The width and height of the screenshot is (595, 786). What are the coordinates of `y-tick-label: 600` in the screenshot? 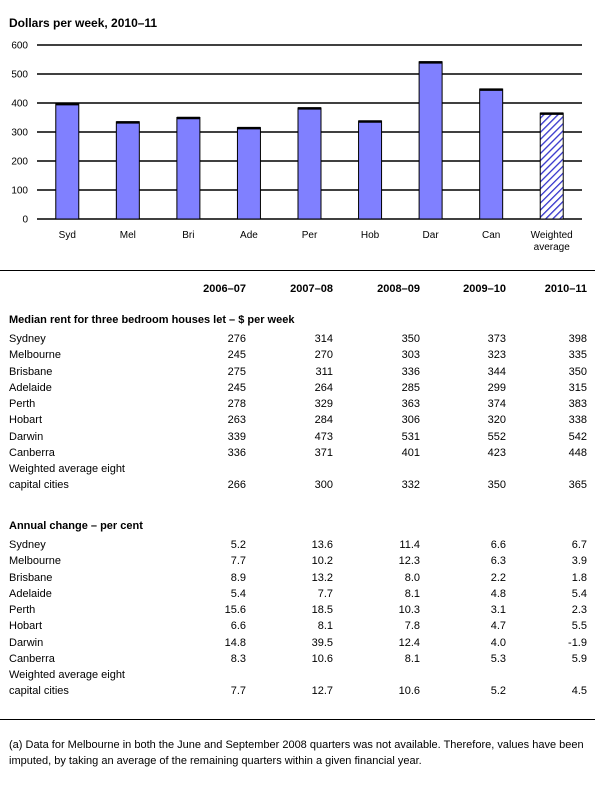 It's located at (19, 46).